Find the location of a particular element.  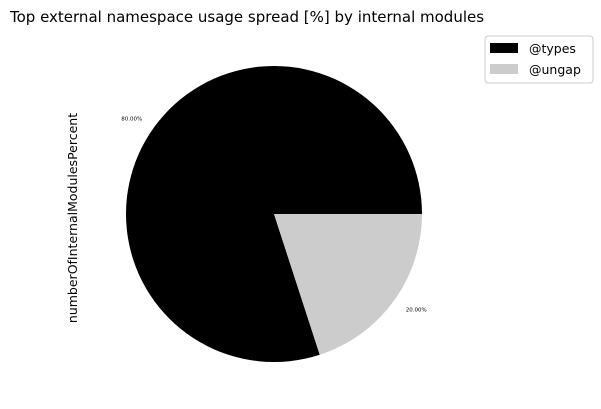

pie-slice-ungap is located at coordinates (348, 284).